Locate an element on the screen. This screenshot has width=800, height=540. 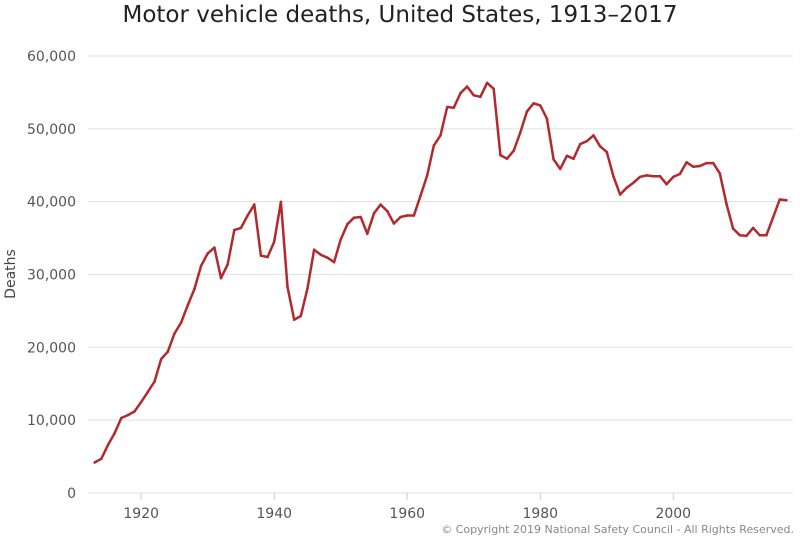
y-tick-label: 10,000 is located at coordinates (51, 421).